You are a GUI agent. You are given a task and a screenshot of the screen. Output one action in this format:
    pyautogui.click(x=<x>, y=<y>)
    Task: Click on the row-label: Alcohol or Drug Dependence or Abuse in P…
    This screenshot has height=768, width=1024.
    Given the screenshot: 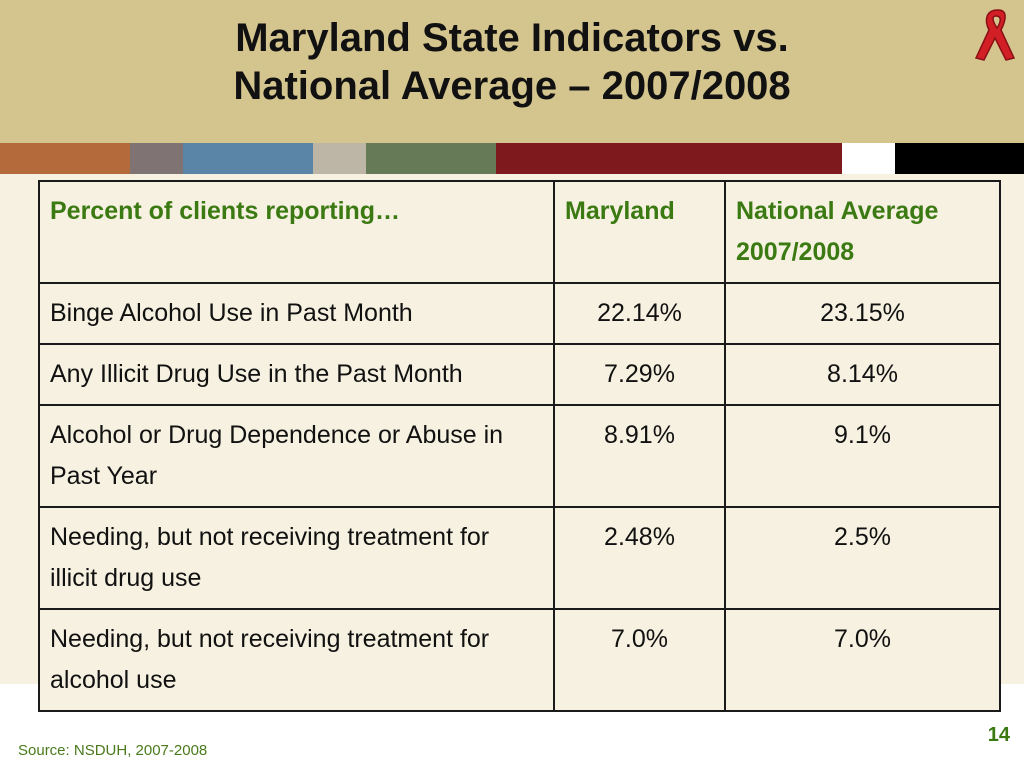 What is the action you would take?
    pyautogui.click(x=296, y=456)
    